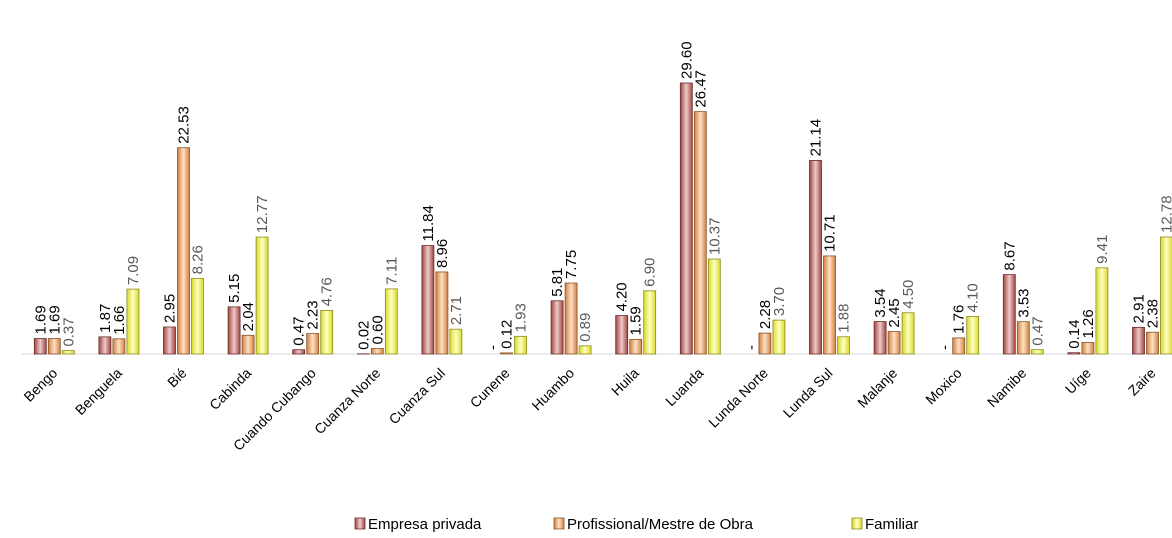 Image resolution: width=1172 pixels, height=538 pixels. What do you see at coordinates (1165, 214) in the screenshot?
I see `data-label: 12.78` at bounding box center [1165, 214].